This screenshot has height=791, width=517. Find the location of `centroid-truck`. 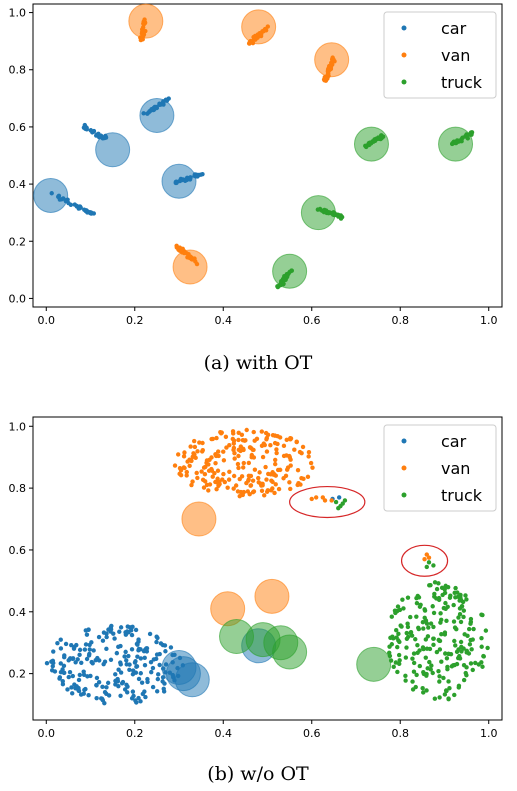

centroid-truck is located at coordinates (290, 652).